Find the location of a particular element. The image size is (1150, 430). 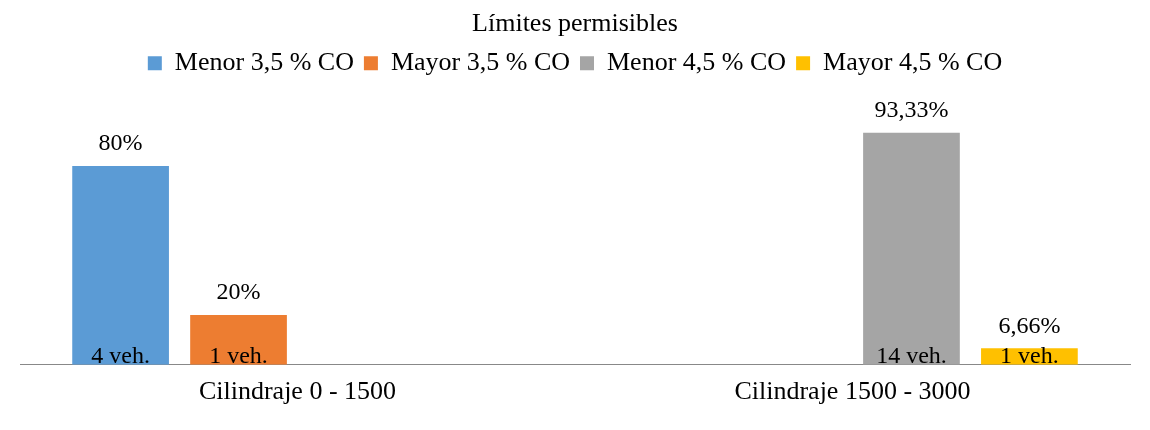

x-tick-label: Cilindraje 1500 - 3000 is located at coordinates (852, 391).